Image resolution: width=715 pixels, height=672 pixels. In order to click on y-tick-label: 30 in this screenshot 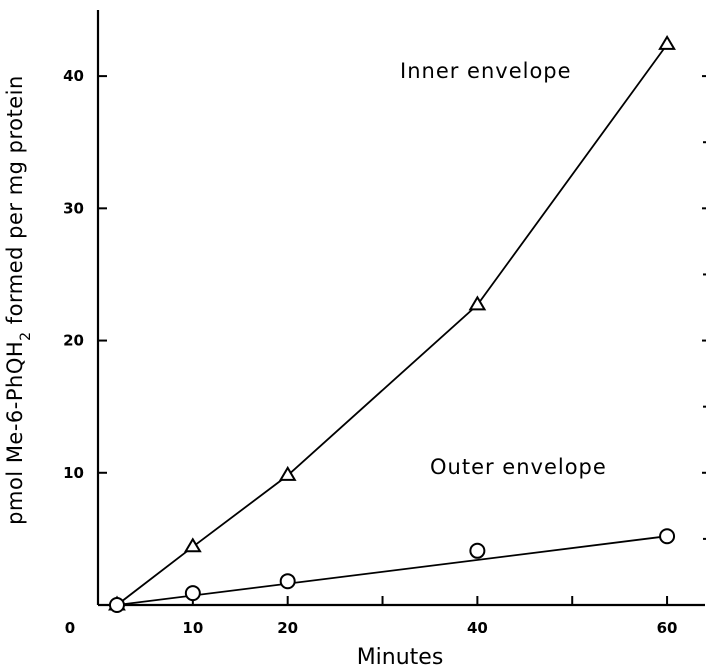, I will do `click(73, 208)`.